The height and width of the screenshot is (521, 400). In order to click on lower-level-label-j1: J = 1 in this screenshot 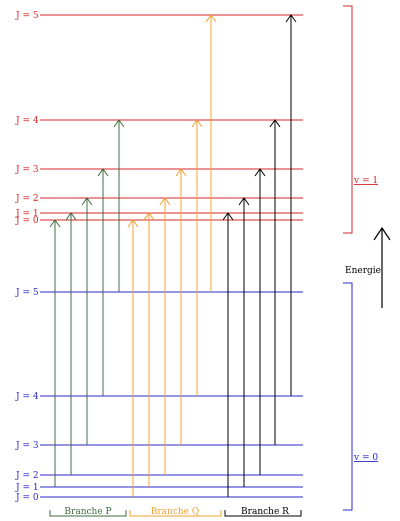, I will do `click(27, 488)`.